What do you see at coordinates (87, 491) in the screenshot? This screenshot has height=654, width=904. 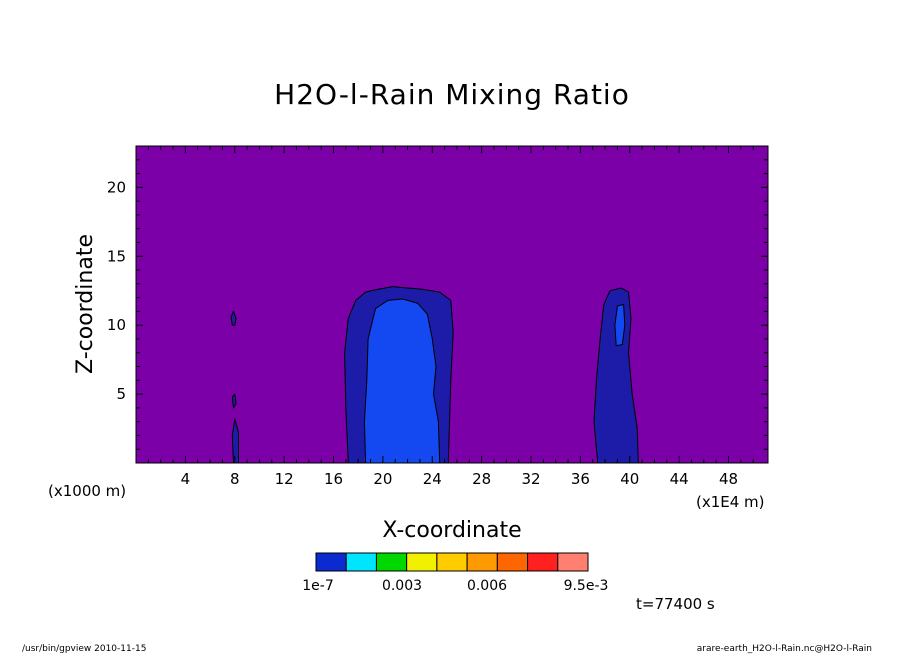 I see `x-unit-left: (x1000 m)` at bounding box center [87, 491].